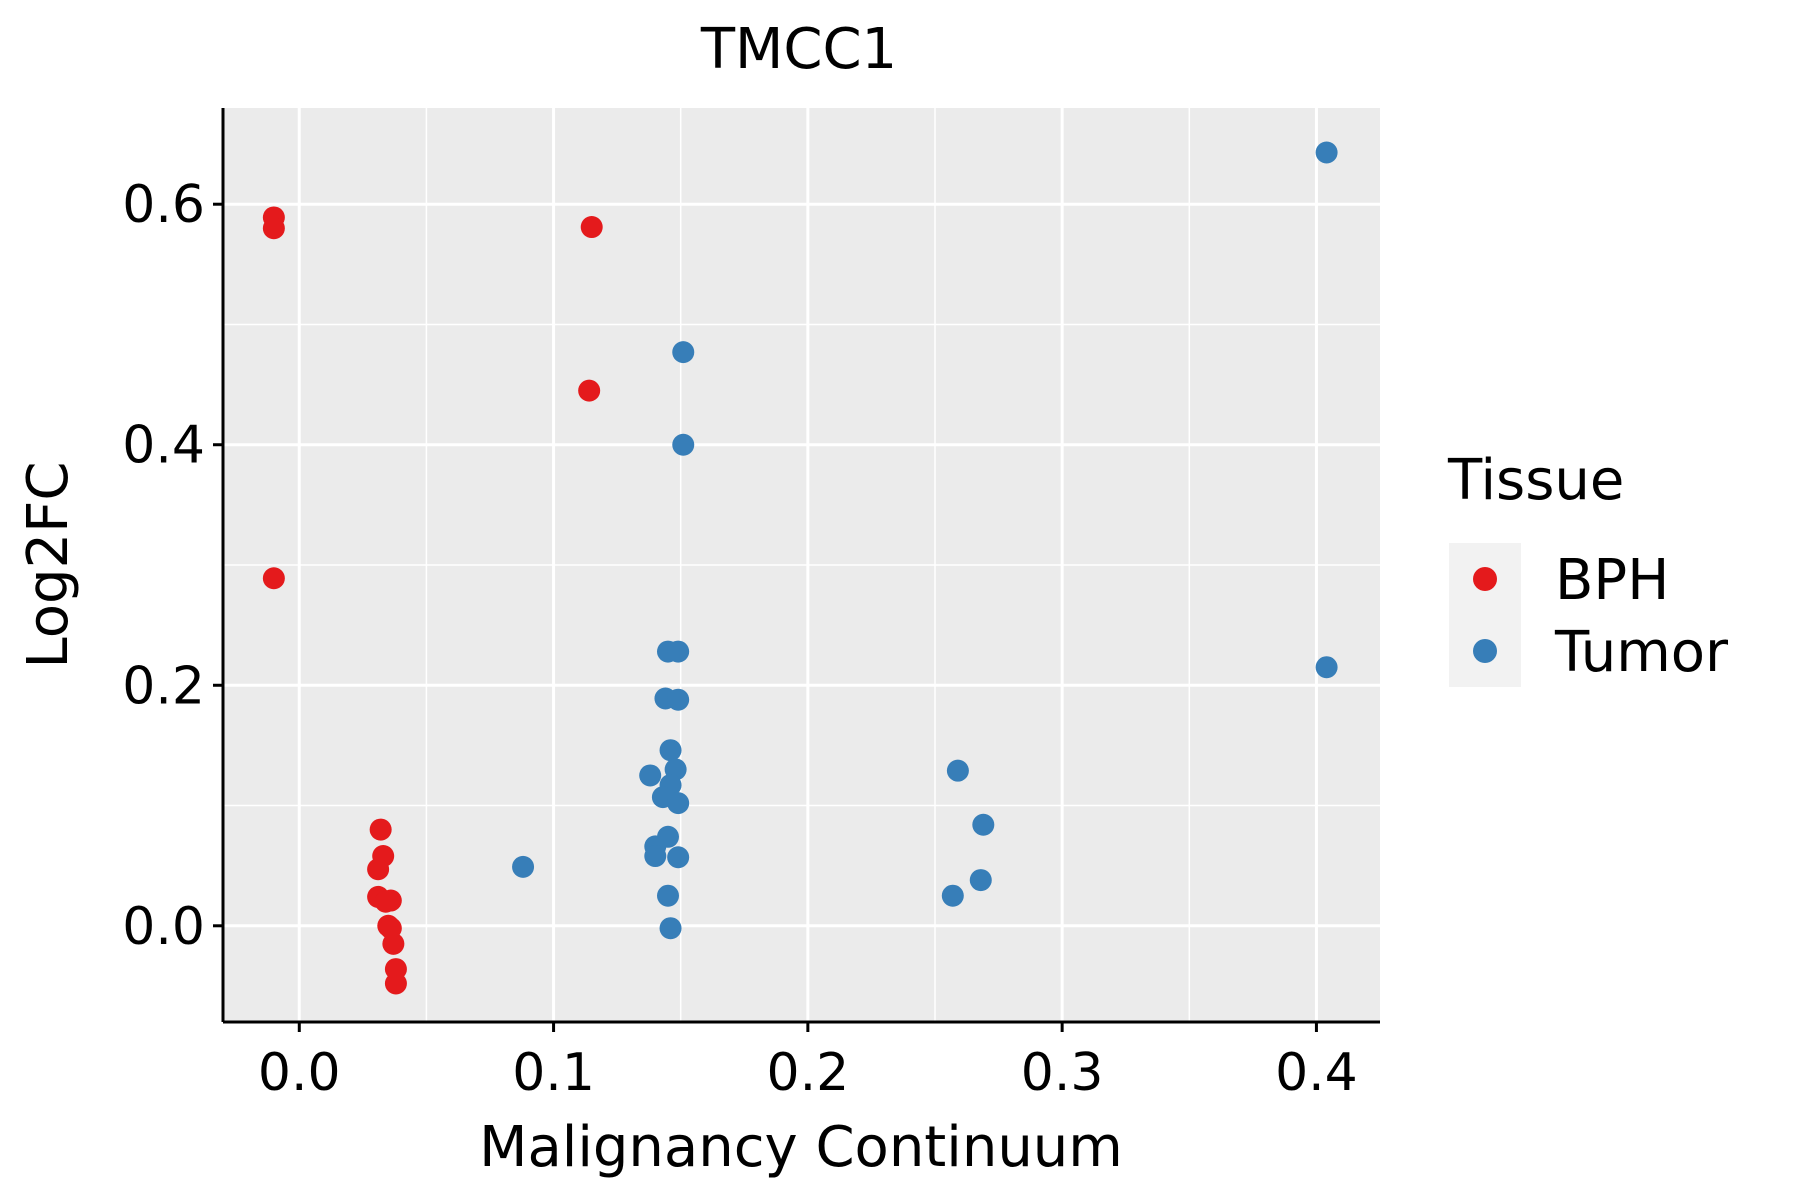 This screenshot has height=1200, width=1800. What do you see at coordinates (1316, 1073) in the screenshot?
I see `x-tick-label: 0.4` at bounding box center [1316, 1073].